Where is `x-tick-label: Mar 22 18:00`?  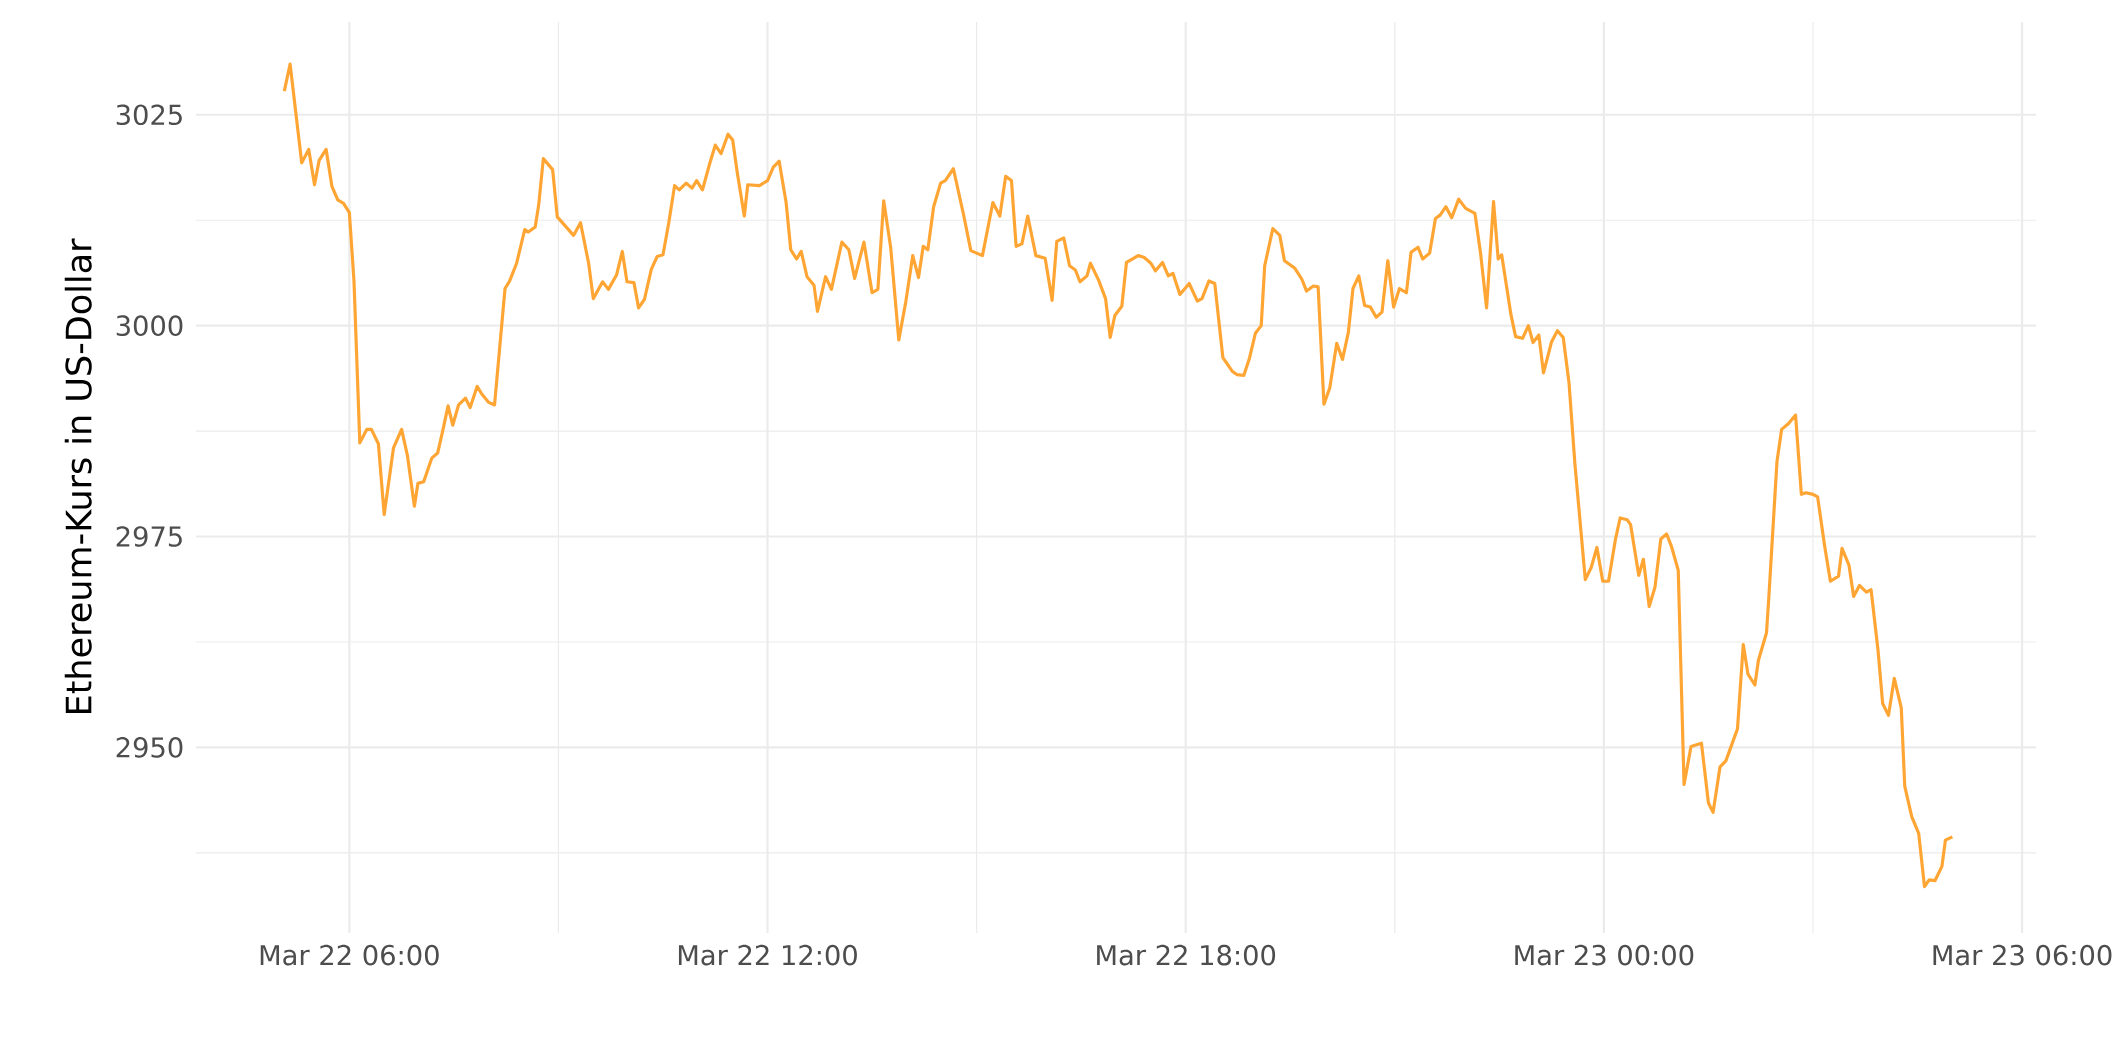 x-tick-label: Mar 22 18:00 is located at coordinates (1186, 955).